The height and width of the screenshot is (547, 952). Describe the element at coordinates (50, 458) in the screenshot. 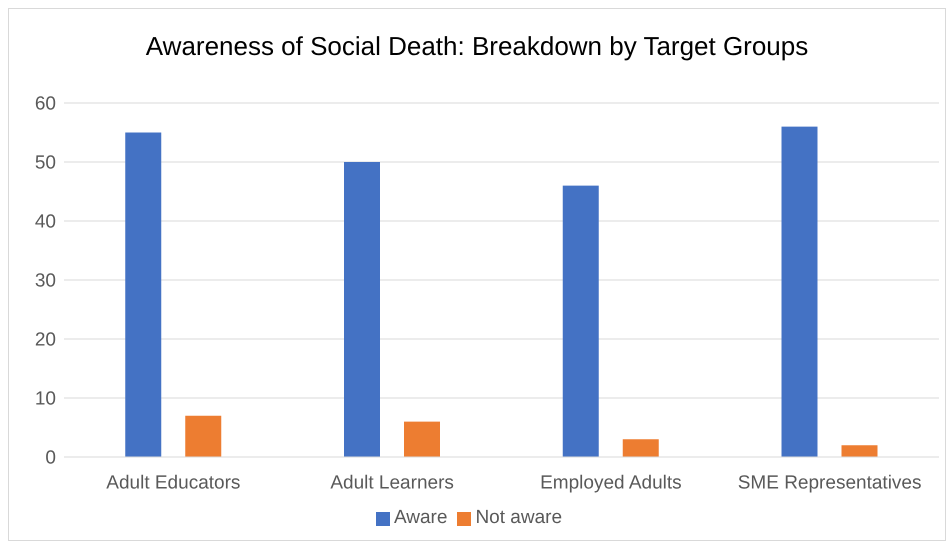

I see `y-tick-label: 0` at that location.